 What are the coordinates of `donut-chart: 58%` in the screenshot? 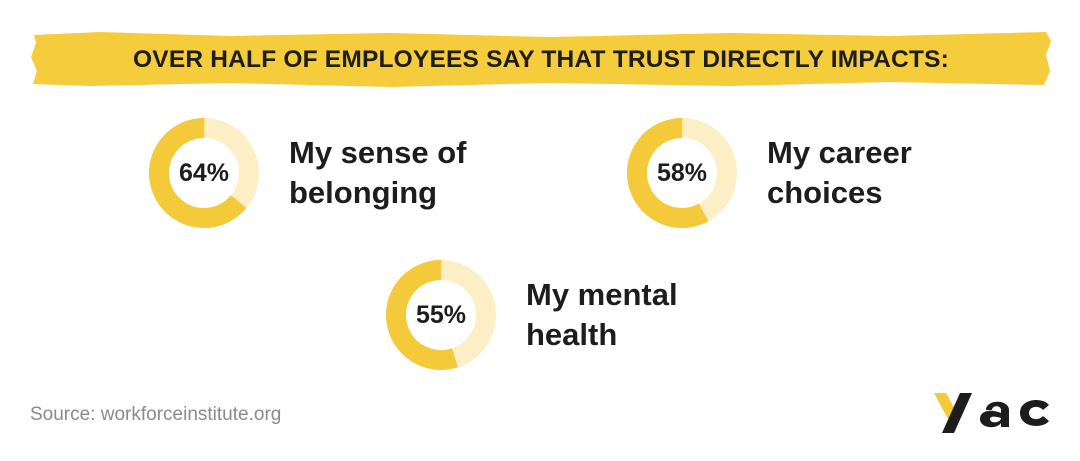 It's located at (682, 173).